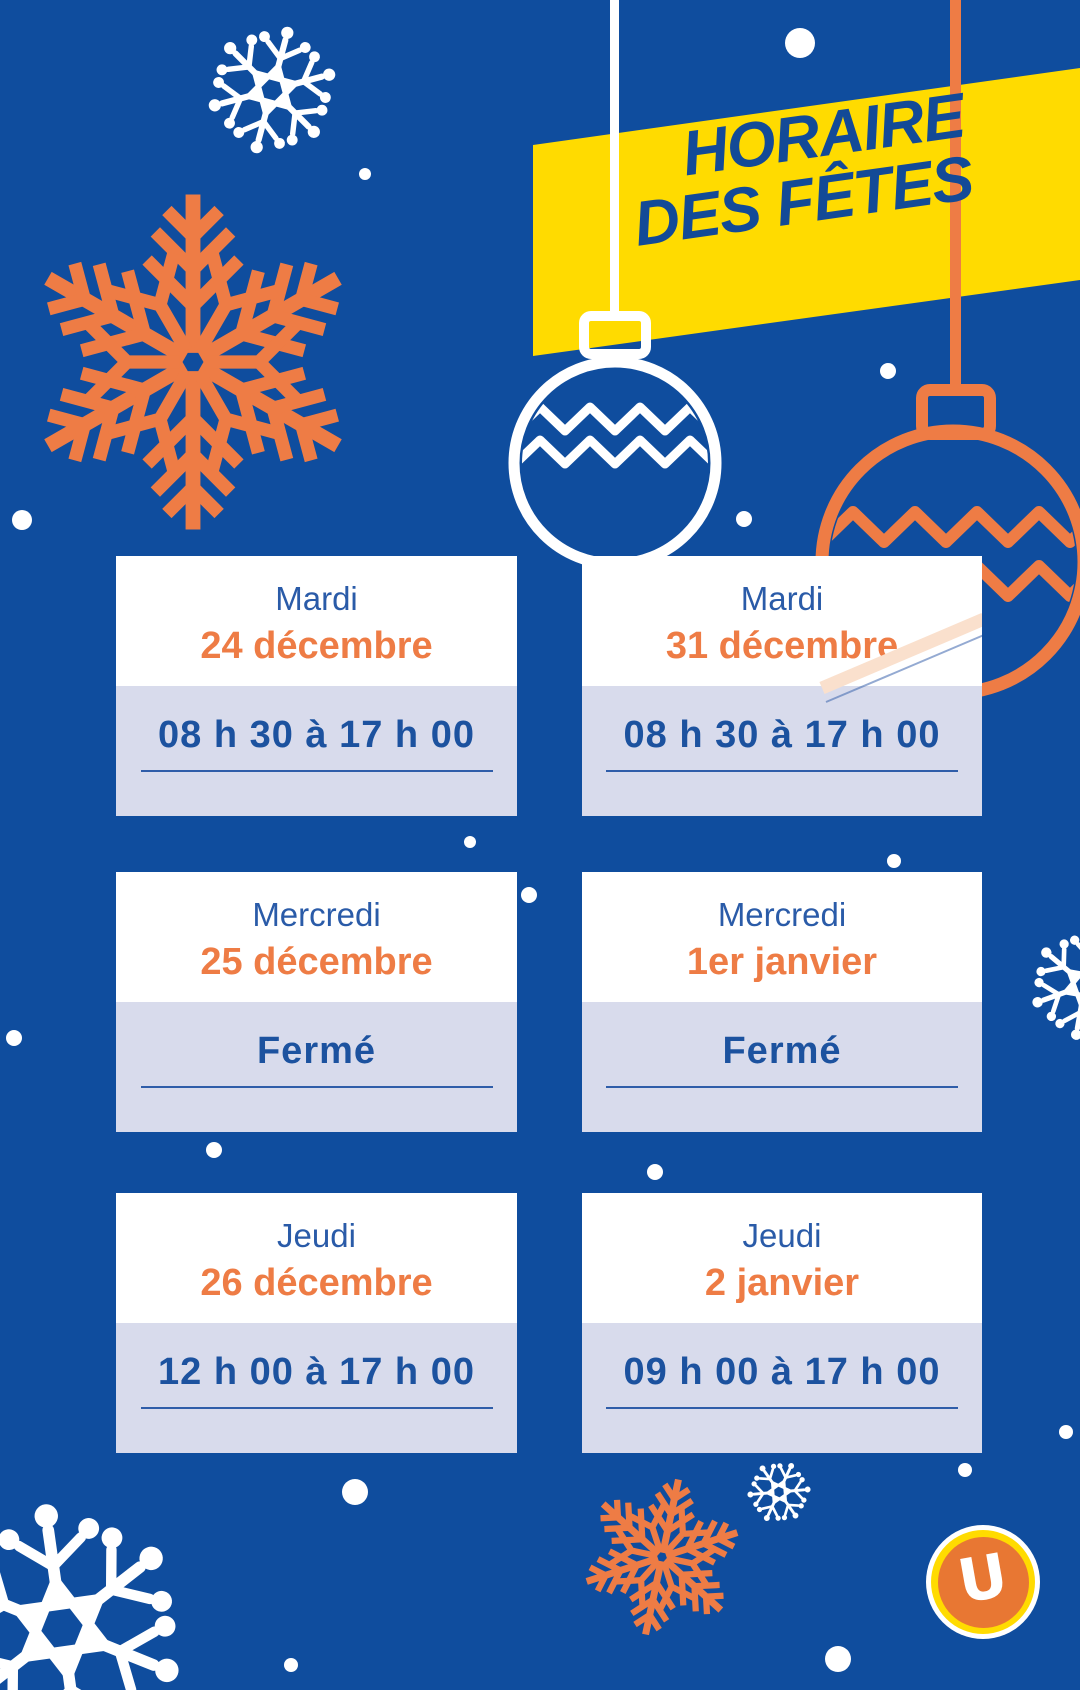 Image resolution: width=1080 pixels, height=1690 pixels. What do you see at coordinates (316, 1372) in the screenshot?
I see `card-hours: 12 h 00 à 17 h 00` at bounding box center [316, 1372].